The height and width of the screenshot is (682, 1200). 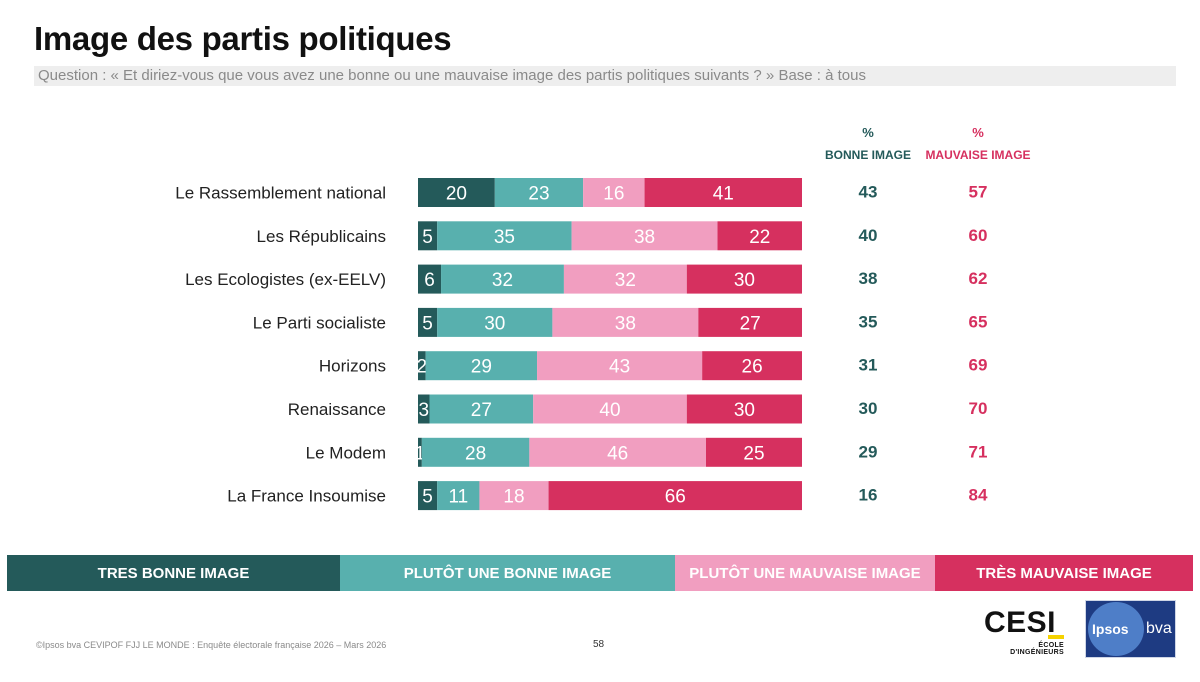 I want to click on category-label-le-modem: Le Modem, so click(x=346, y=452).